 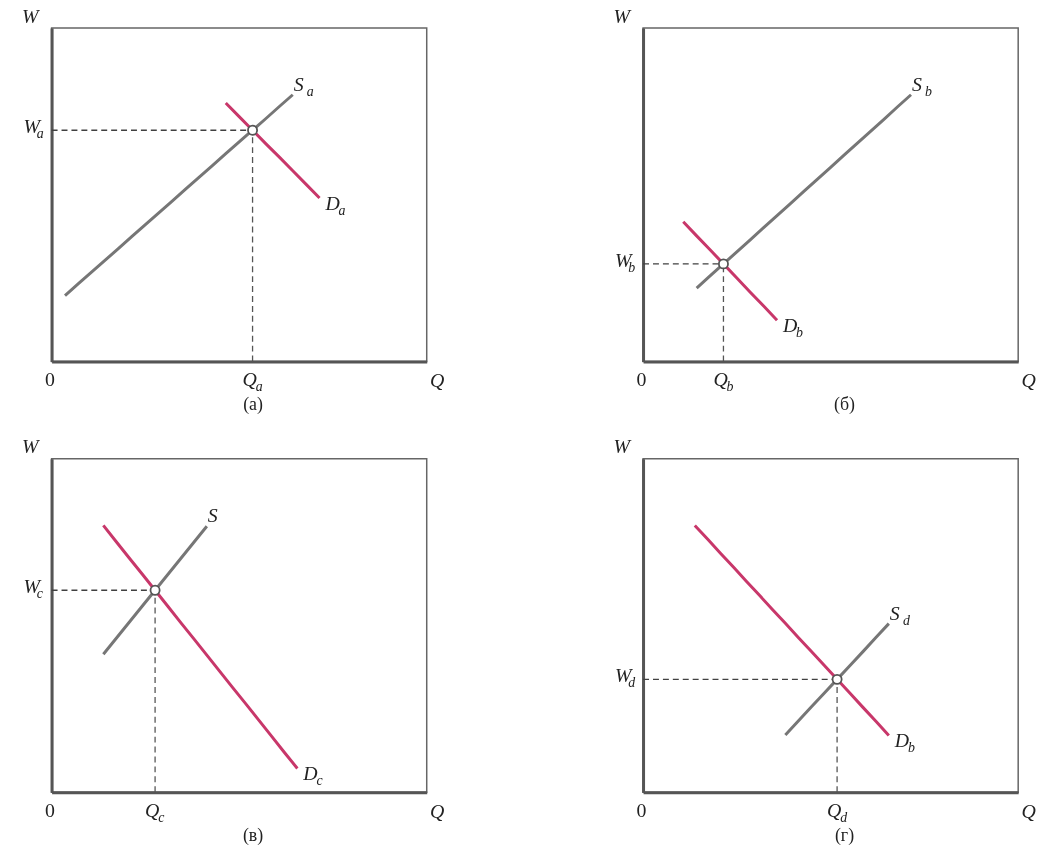 I want to click on text: (в), so click(x=253, y=835).